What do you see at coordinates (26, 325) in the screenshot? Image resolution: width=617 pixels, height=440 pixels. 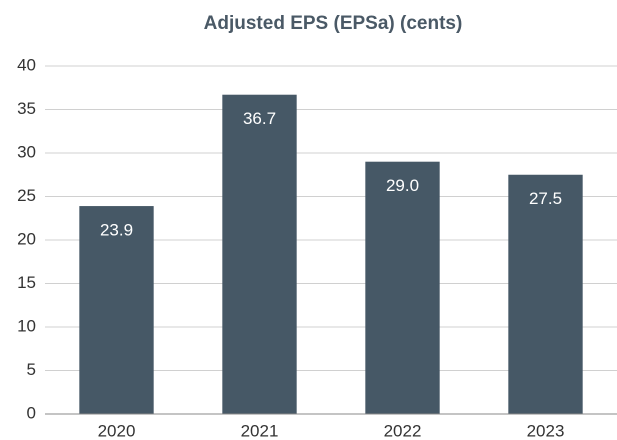 I see `y-tick-label: 10` at bounding box center [26, 325].